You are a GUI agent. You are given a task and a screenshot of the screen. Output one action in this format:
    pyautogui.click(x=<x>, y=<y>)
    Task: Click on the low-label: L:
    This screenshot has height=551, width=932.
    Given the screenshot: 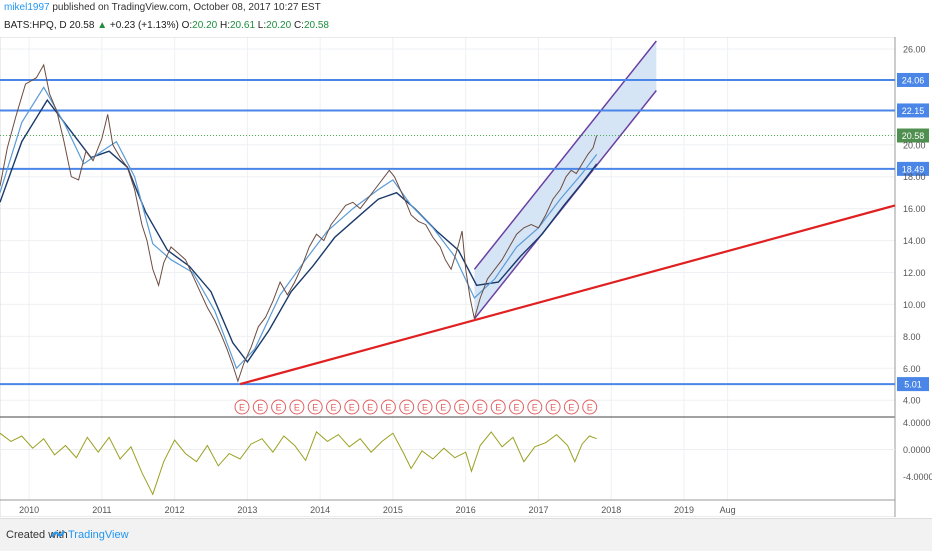 What is the action you would take?
    pyautogui.click(x=262, y=25)
    